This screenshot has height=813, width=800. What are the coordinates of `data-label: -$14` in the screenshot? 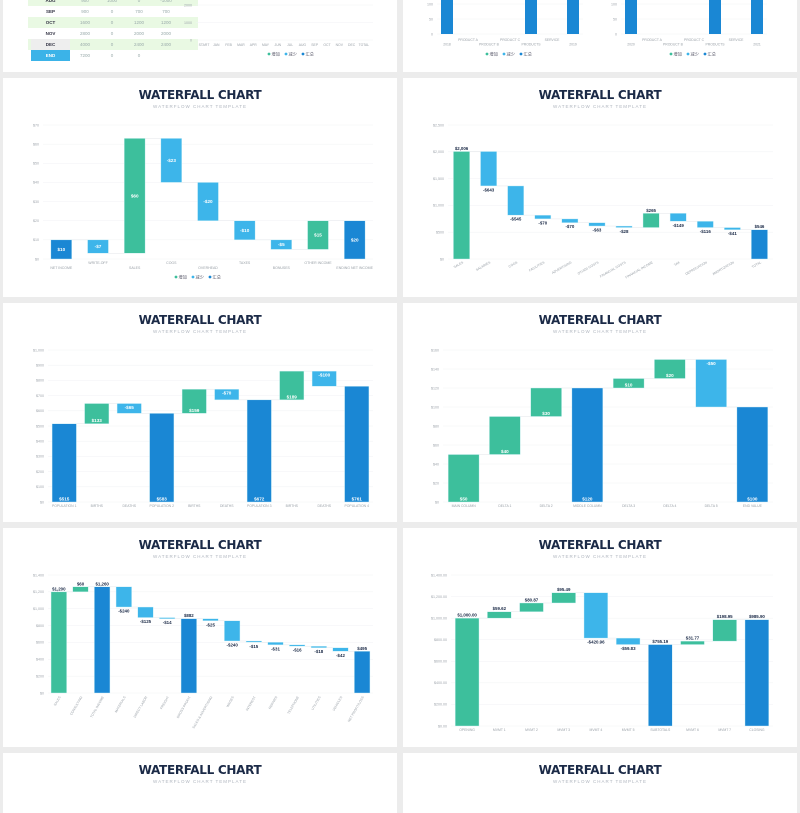 It's located at (167, 622).